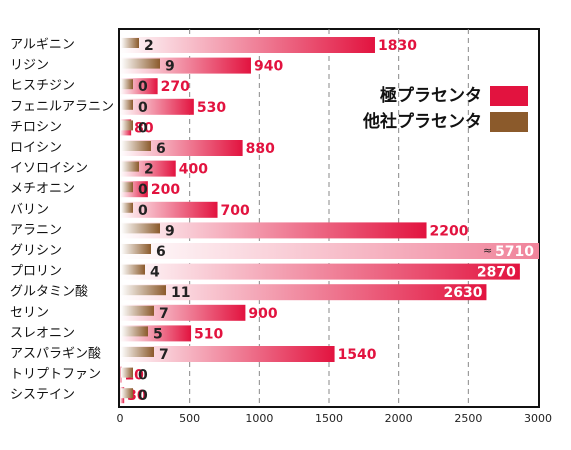 This screenshot has height=450, width=571. Describe the element at coordinates (42, 189) in the screenshot. I see `category-label: メチオニン` at that location.